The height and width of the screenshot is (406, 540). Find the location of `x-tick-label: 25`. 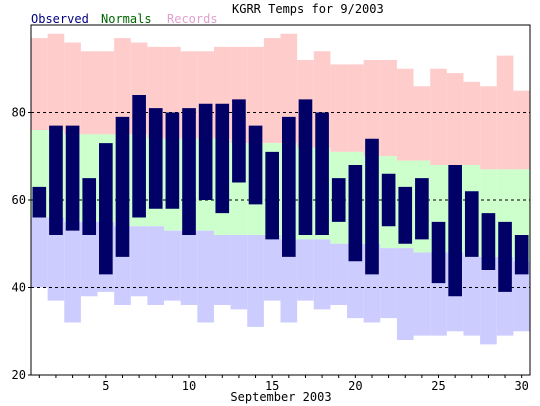

x-tick-label: 25 is located at coordinates (438, 386).